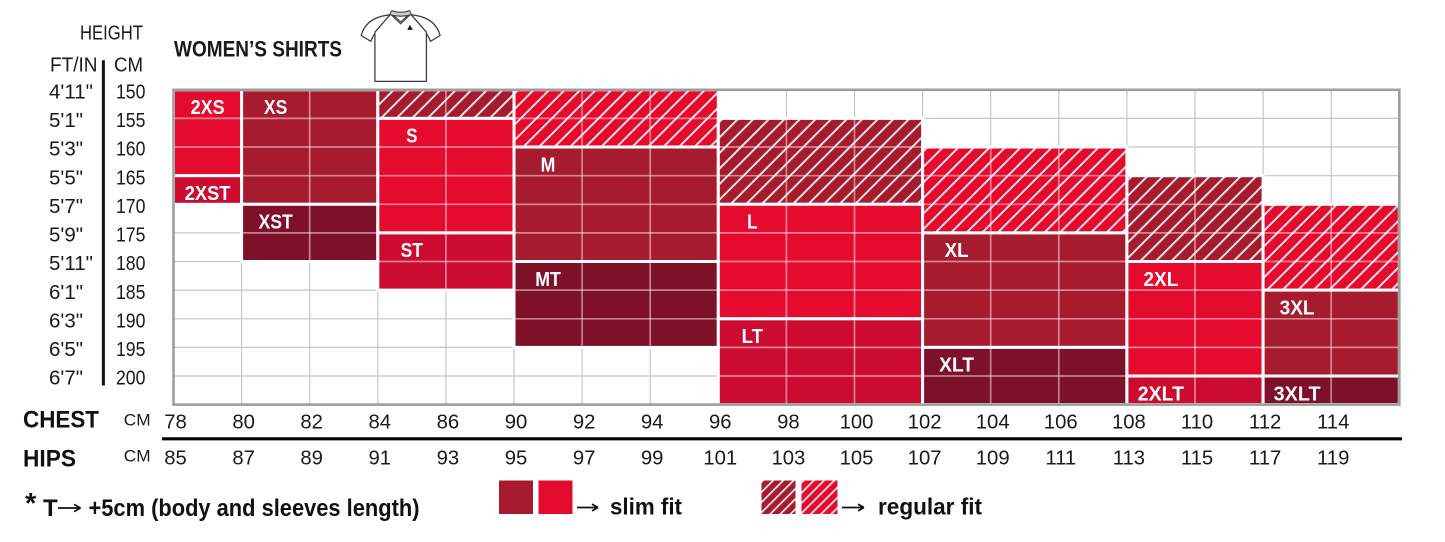  Describe the element at coordinates (71, 263) in the screenshot. I see `svg-text: 5'11"` at that location.